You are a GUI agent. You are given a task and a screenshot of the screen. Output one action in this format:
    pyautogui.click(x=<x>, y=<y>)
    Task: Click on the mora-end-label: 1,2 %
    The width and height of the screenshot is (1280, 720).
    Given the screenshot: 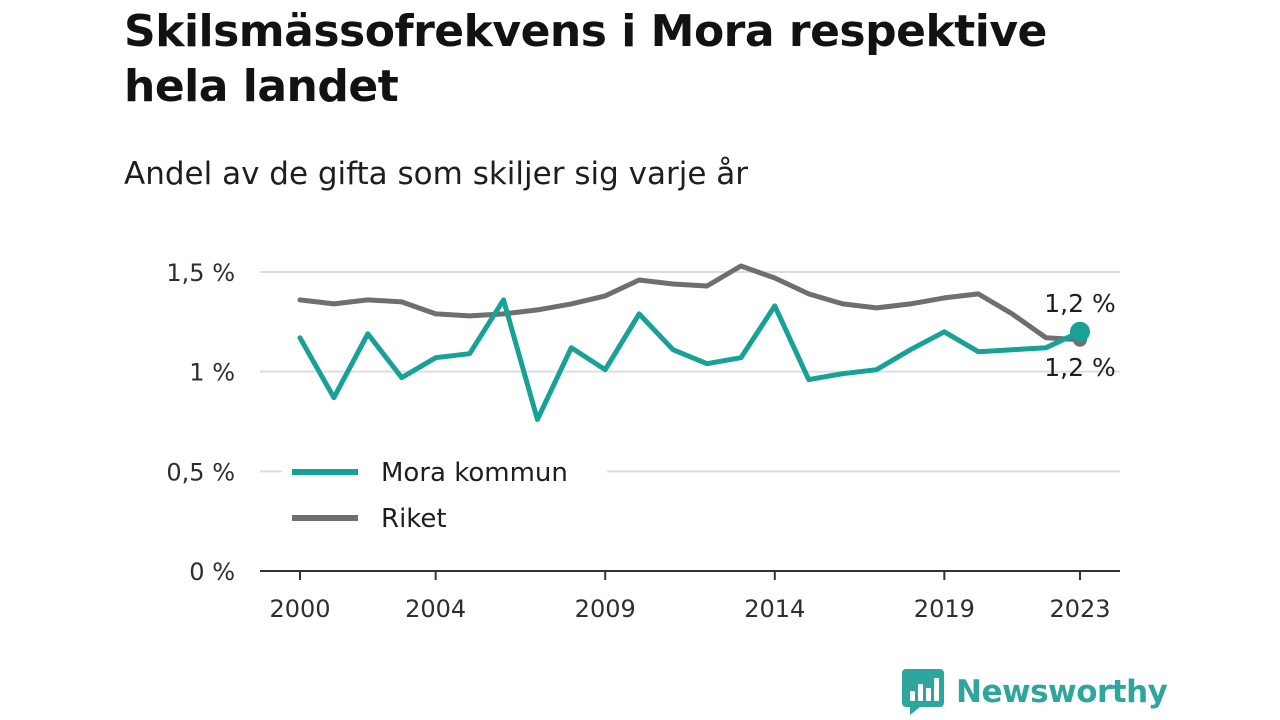 What is the action you would take?
    pyautogui.click(x=1079, y=303)
    